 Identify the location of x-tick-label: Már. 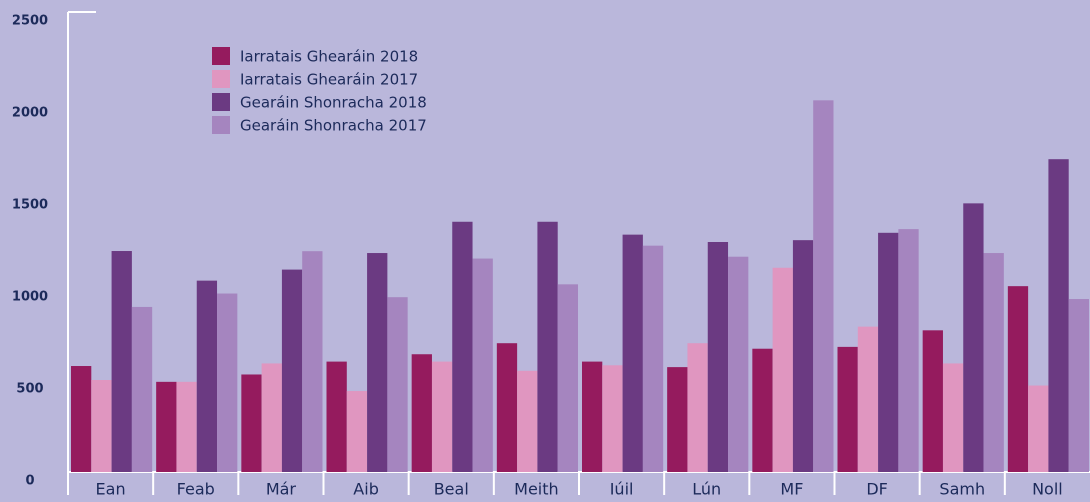
(281, 489).